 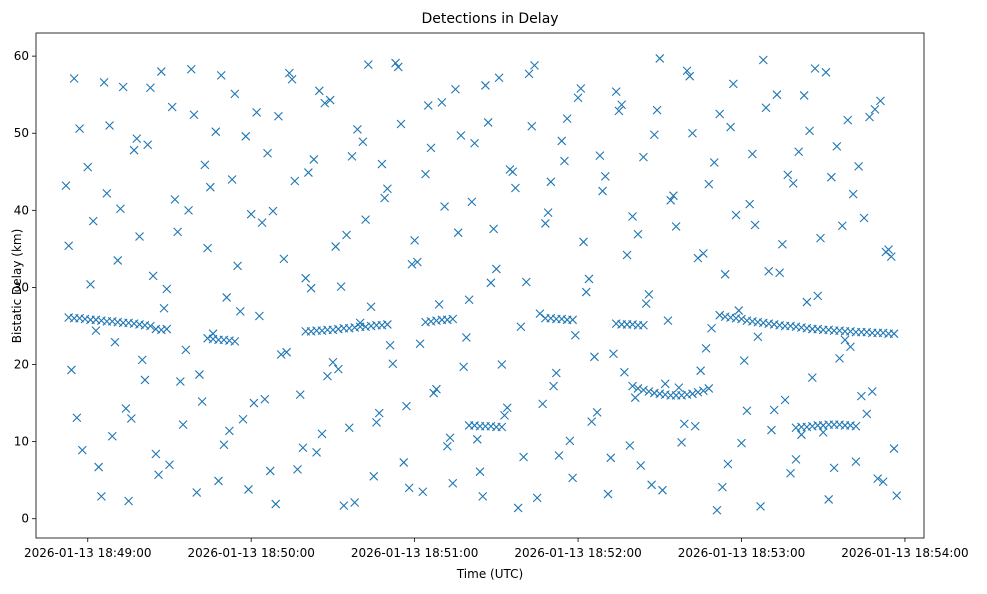 I want to click on y-tick-label: 30, so click(x=21, y=287).